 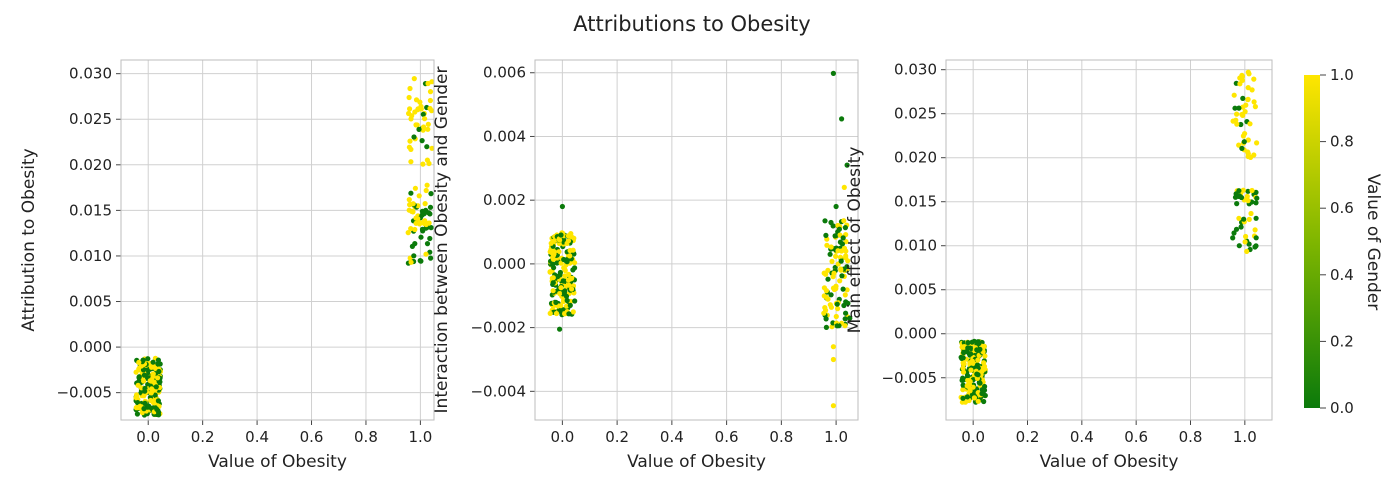 I want to click on y-tick-label: 0.000, so click(x=90, y=347).